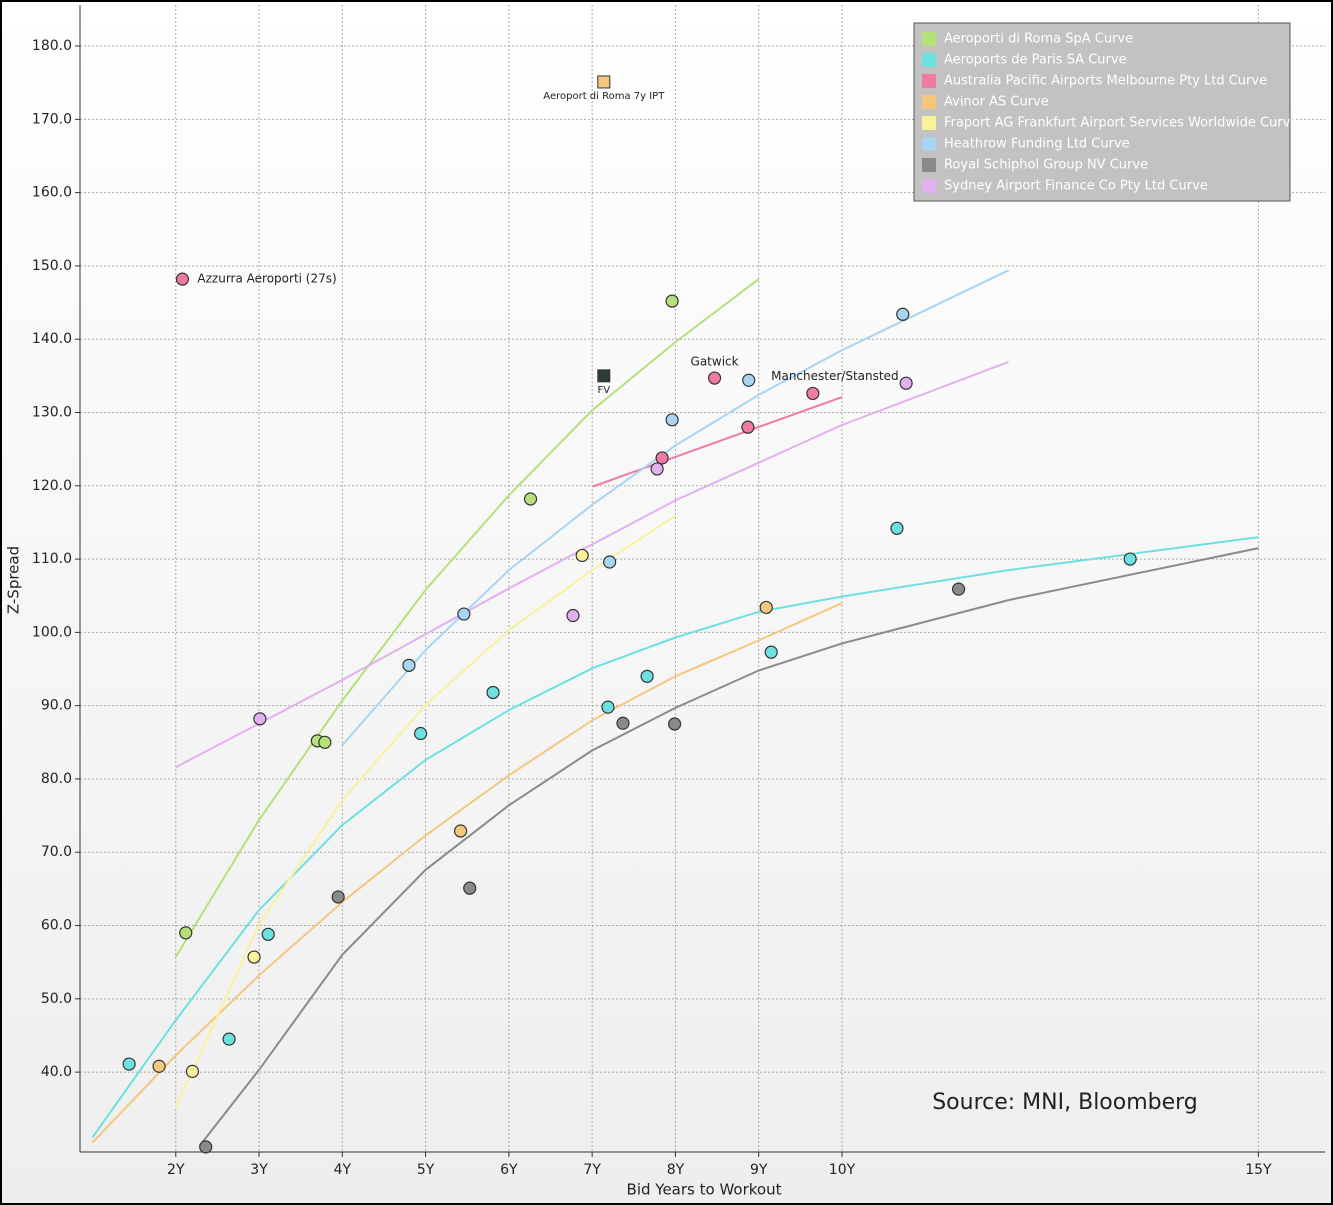  What do you see at coordinates (52, 266) in the screenshot?
I see `y-tick-label: 150.0` at bounding box center [52, 266].